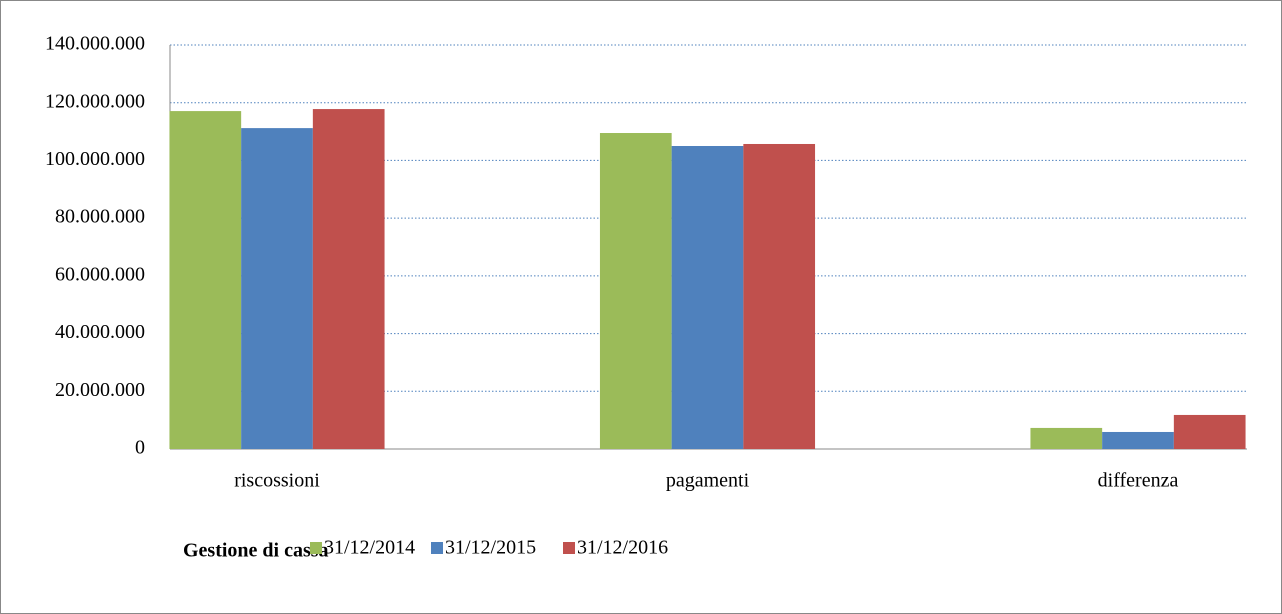 This screenshot has height=614, width=1282. What do you see at coordinates (1138, 481) in the screenshot?
I see `x-tick-label: differenza` at bounding box center [1138, 481].